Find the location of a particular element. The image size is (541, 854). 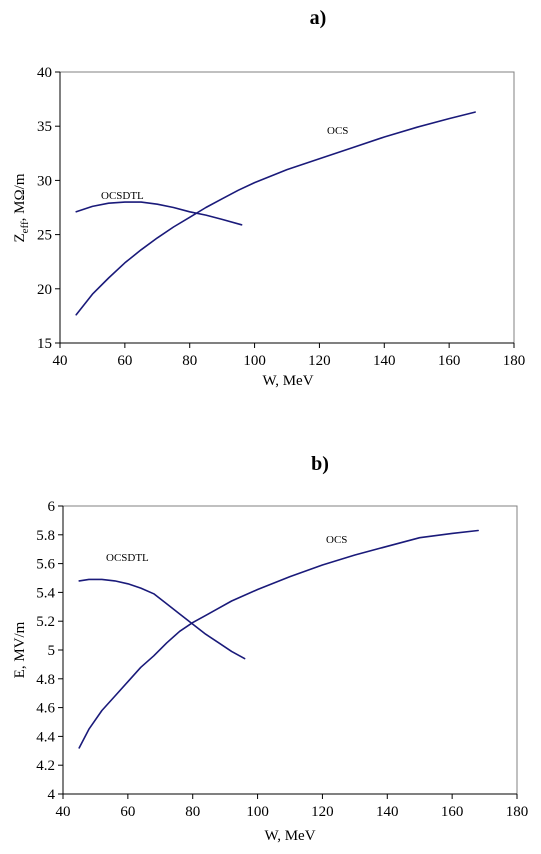

y-axis-title-b: E, MV/m is located at coordinates (20, 649).